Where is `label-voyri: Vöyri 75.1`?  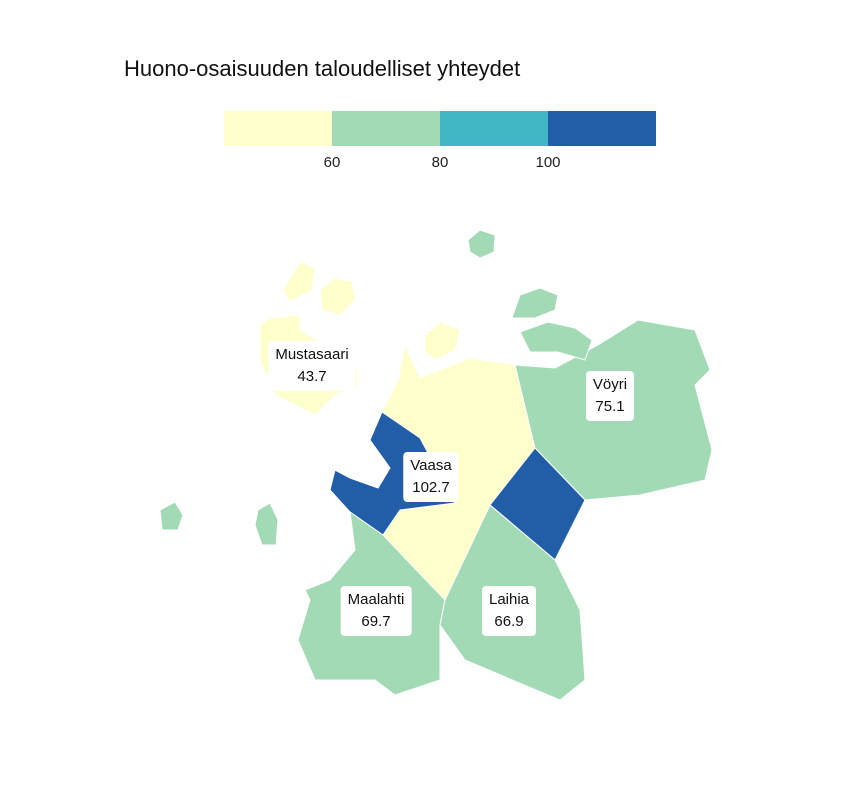
label-voyri: Vöyri 75.1 is located at coordinates (610, 396).